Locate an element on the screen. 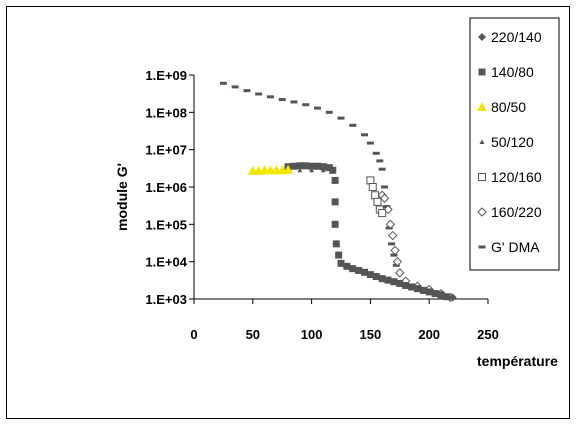 Image resolution: width=576 pixels, height=425 pixels. y-tick-label: 1.E+09 is located at coordinates (166, 75).